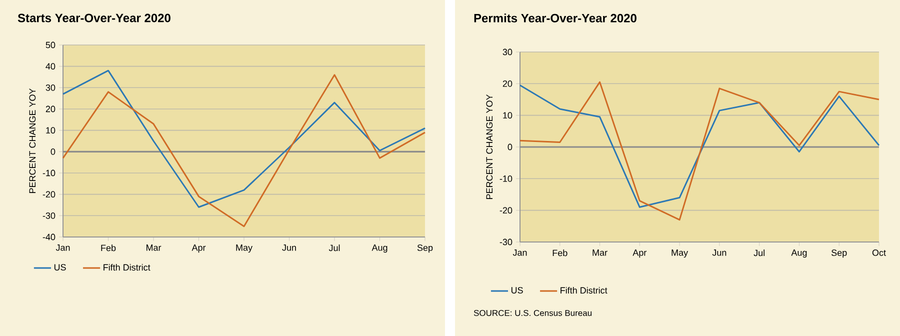  Describe the element at coordinates (51, 45) in the screenshot. I see `y-tick-label: 50` at that location.